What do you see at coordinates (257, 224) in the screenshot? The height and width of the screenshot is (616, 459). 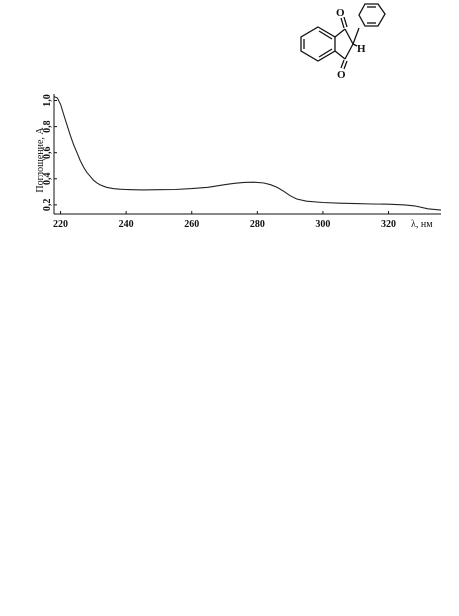 I see `x-tick-label: 280` at bounding box center [257, 224].